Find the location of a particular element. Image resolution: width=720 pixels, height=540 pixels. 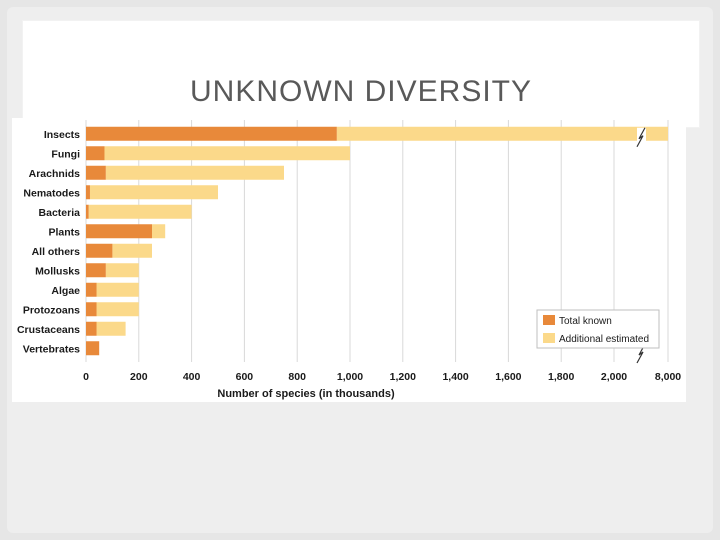

legend-swatch-total-known is located at coordinates (549, 320).